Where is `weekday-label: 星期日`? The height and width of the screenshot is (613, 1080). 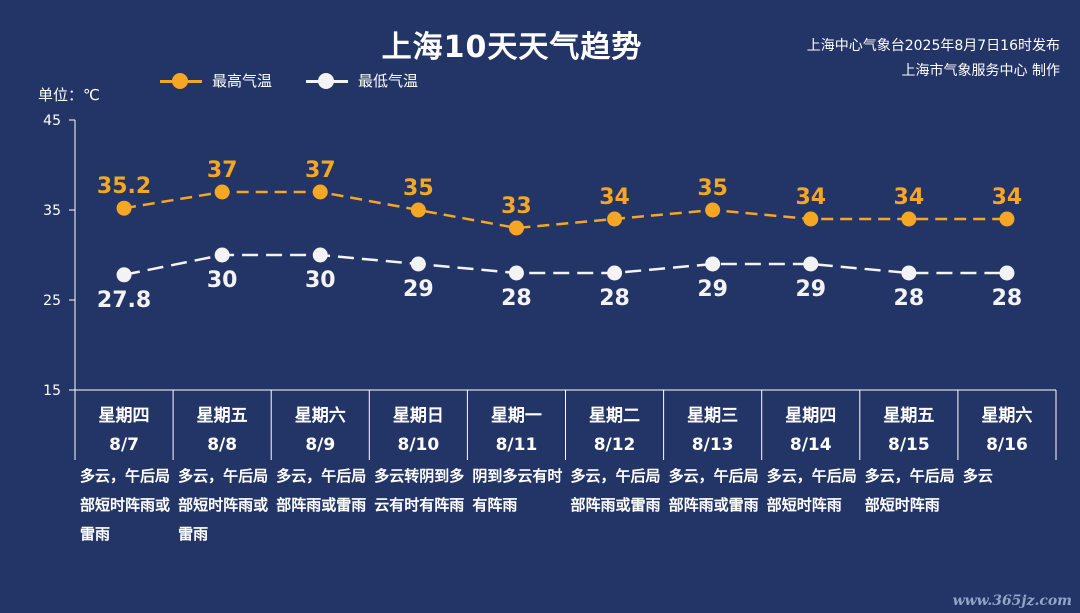
weekday-label: 星期日 is located at coordinates (418, 416).